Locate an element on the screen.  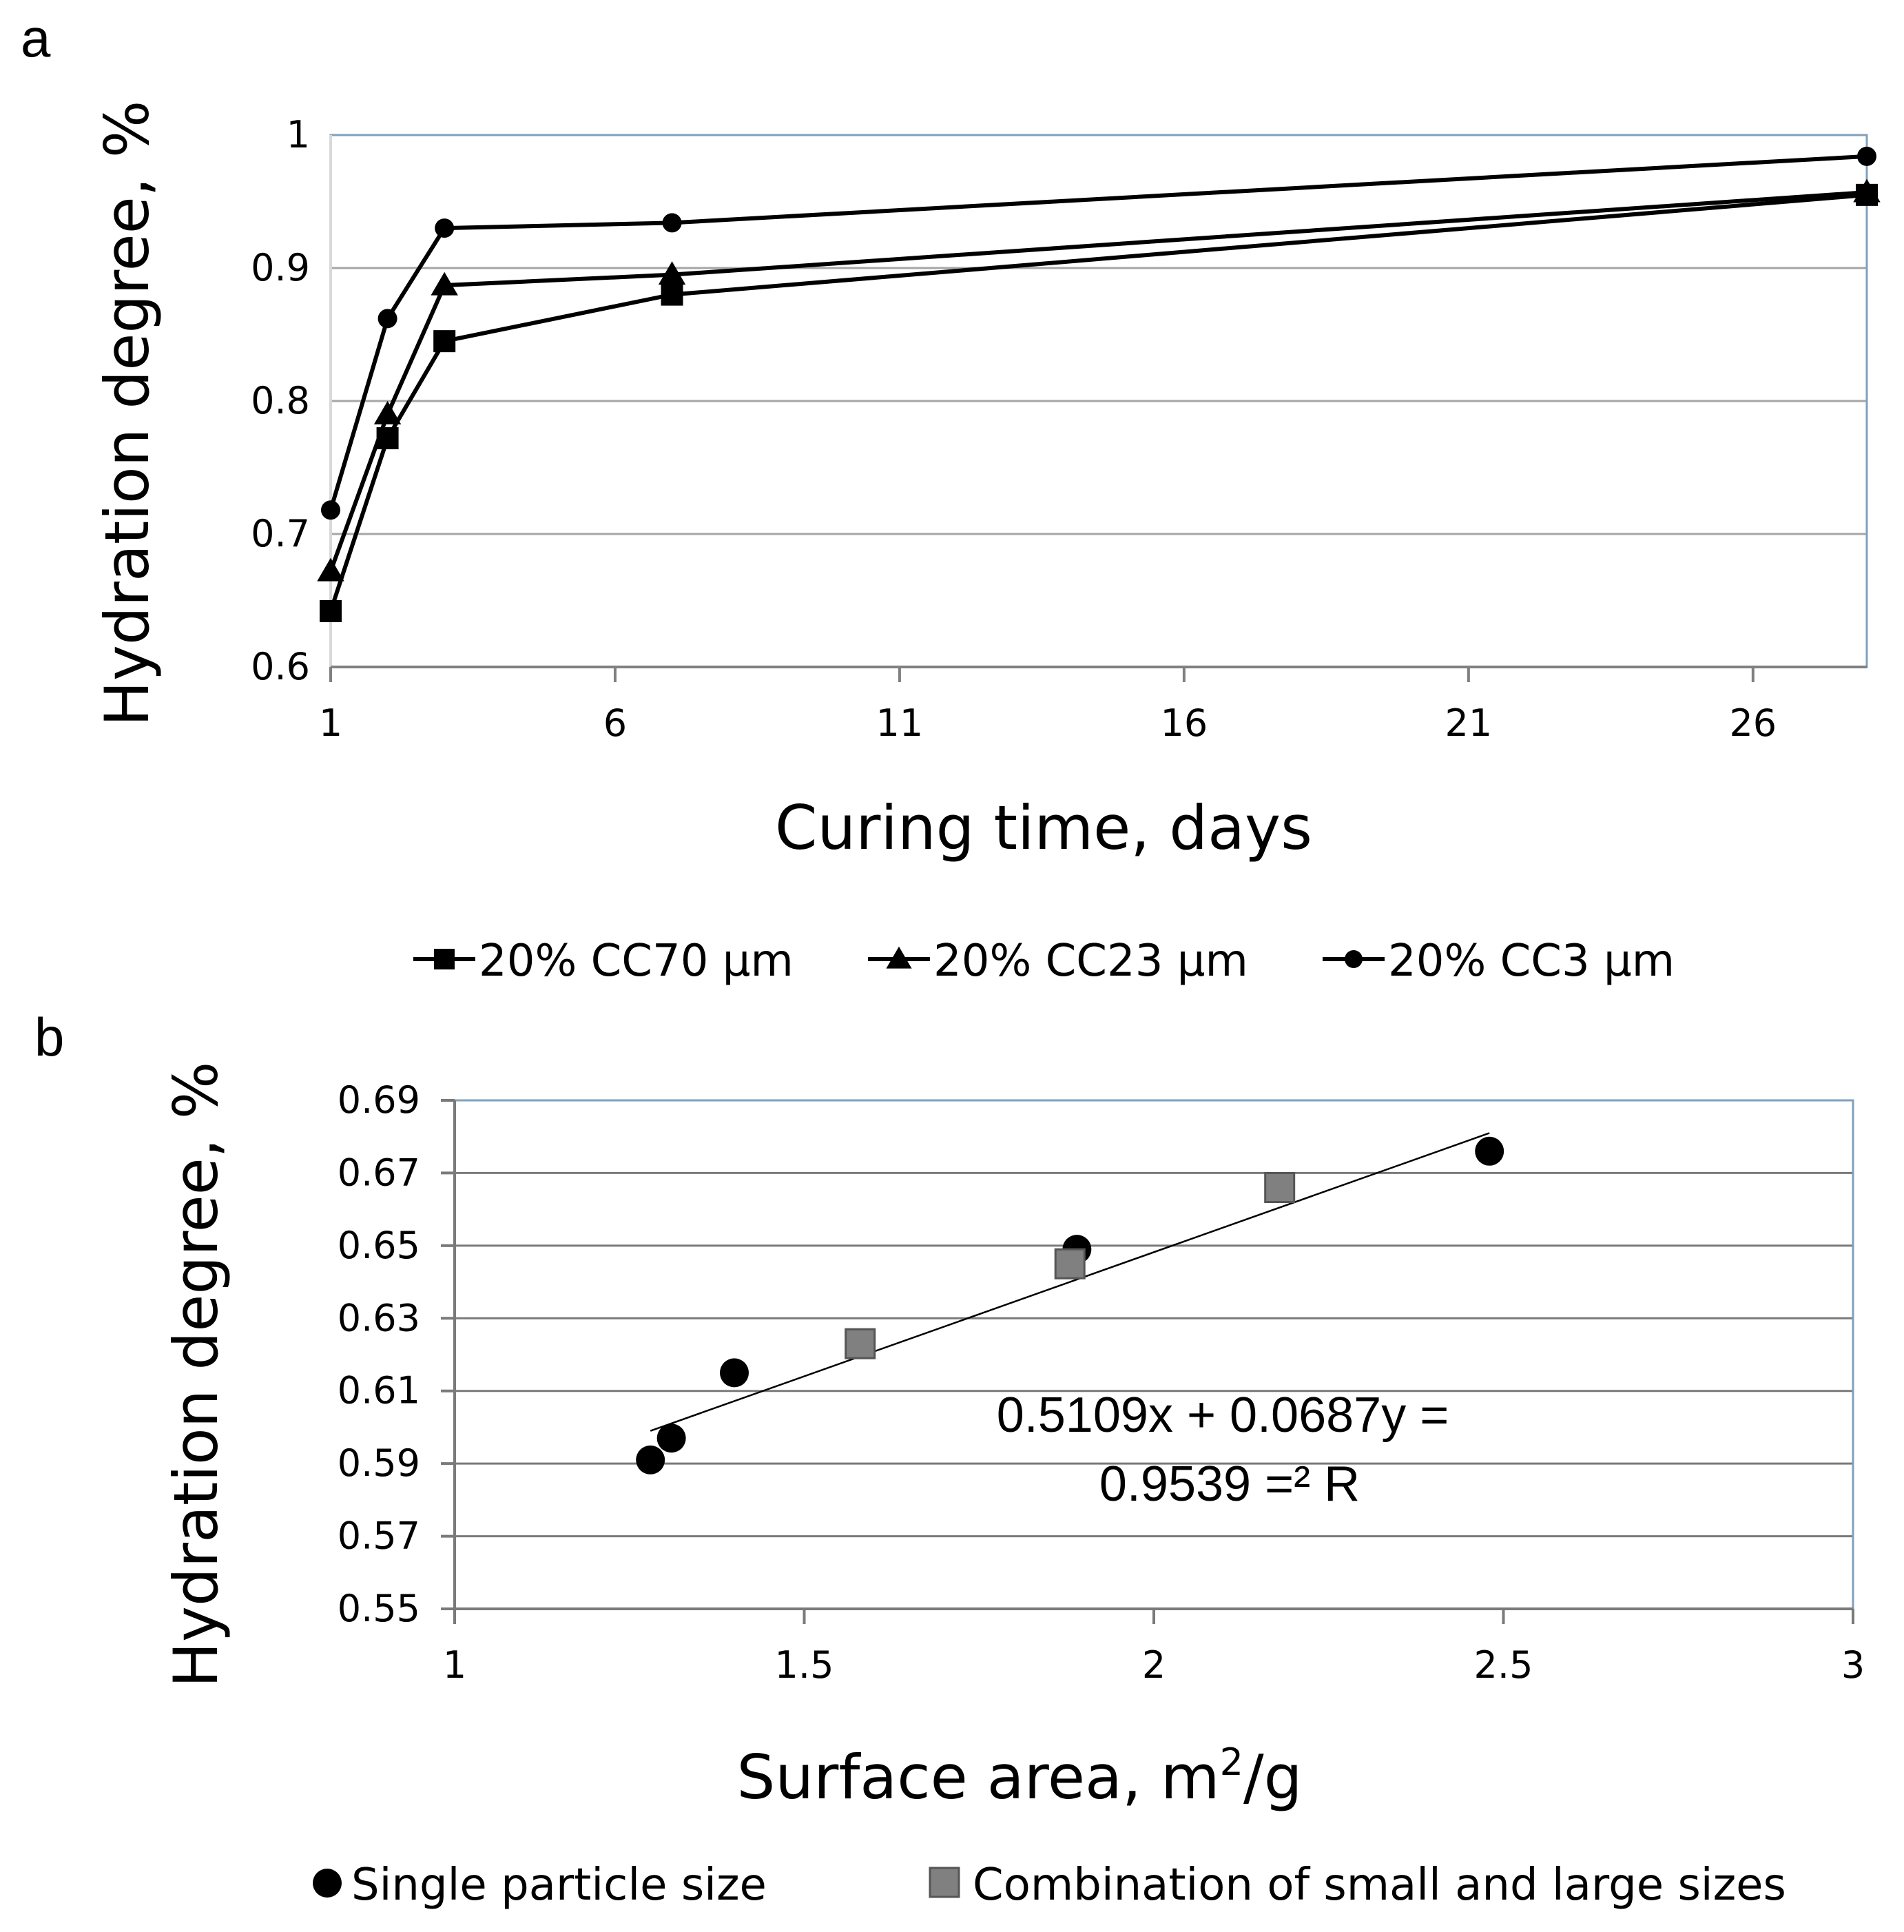
chart-a-x-tick-labels: 1 6 11 16 21 26 is located at coordinates (1048, 723).